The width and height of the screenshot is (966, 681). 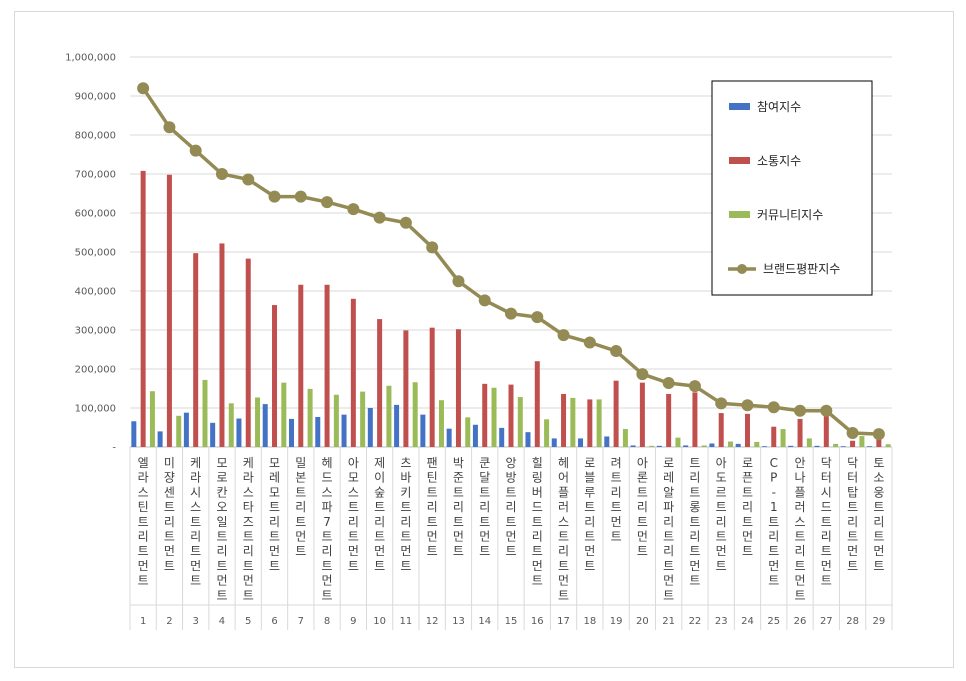 I want to click on legend-label: 참여지수, so click(x=779, y=107).